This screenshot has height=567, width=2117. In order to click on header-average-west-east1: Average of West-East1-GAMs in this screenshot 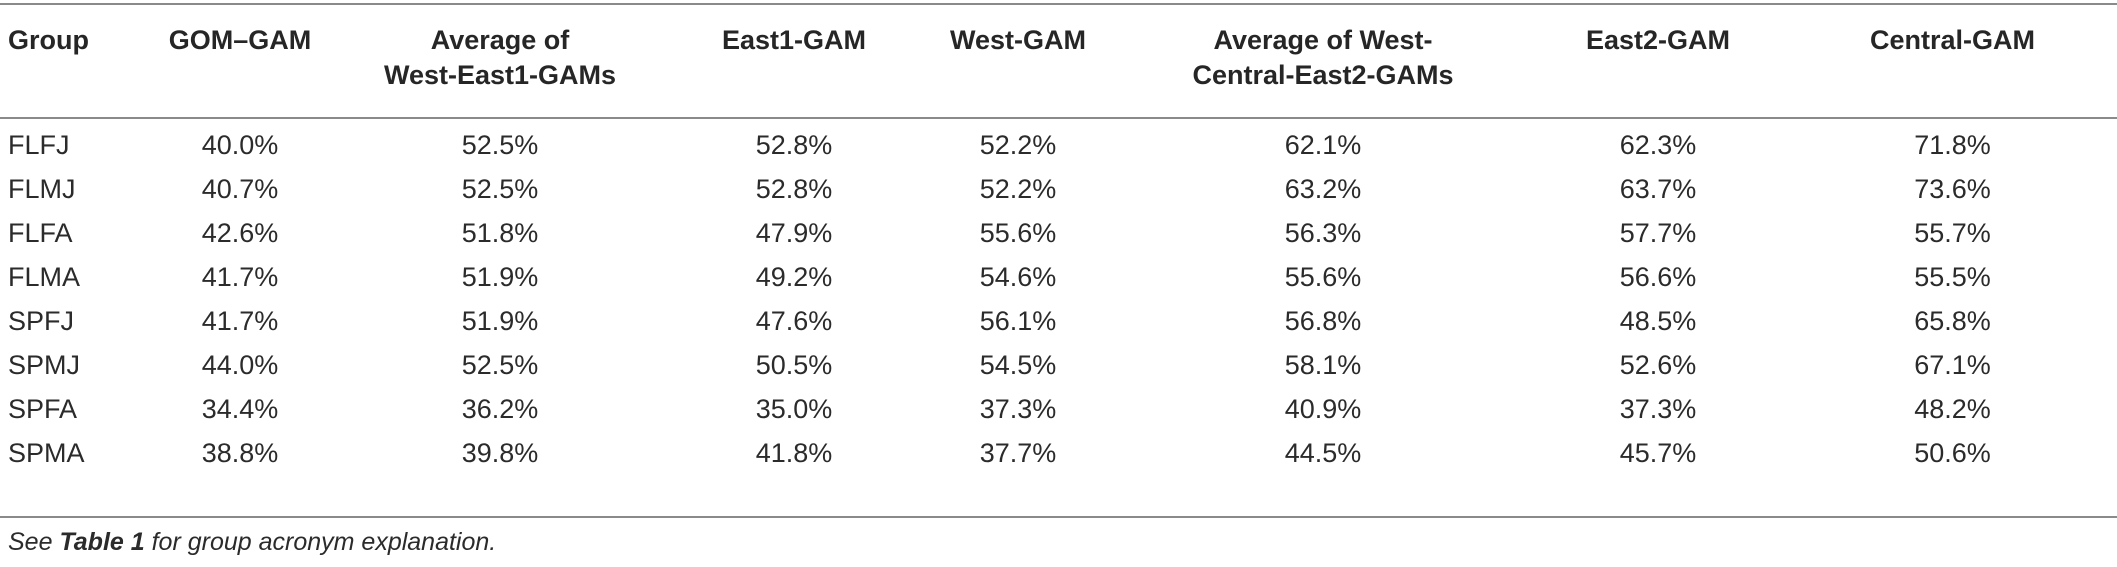, I will do `click(500, 61)`.